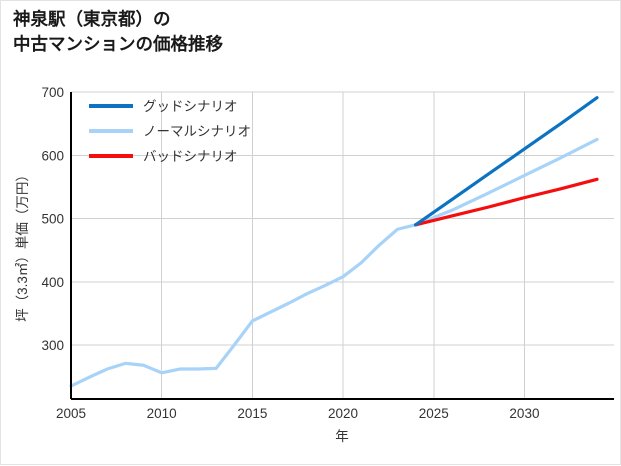 The image size is (621, 466). Describe the element at coordinates (52, 155) in the screenshot. I see `y-tick-label: 600` at that location.